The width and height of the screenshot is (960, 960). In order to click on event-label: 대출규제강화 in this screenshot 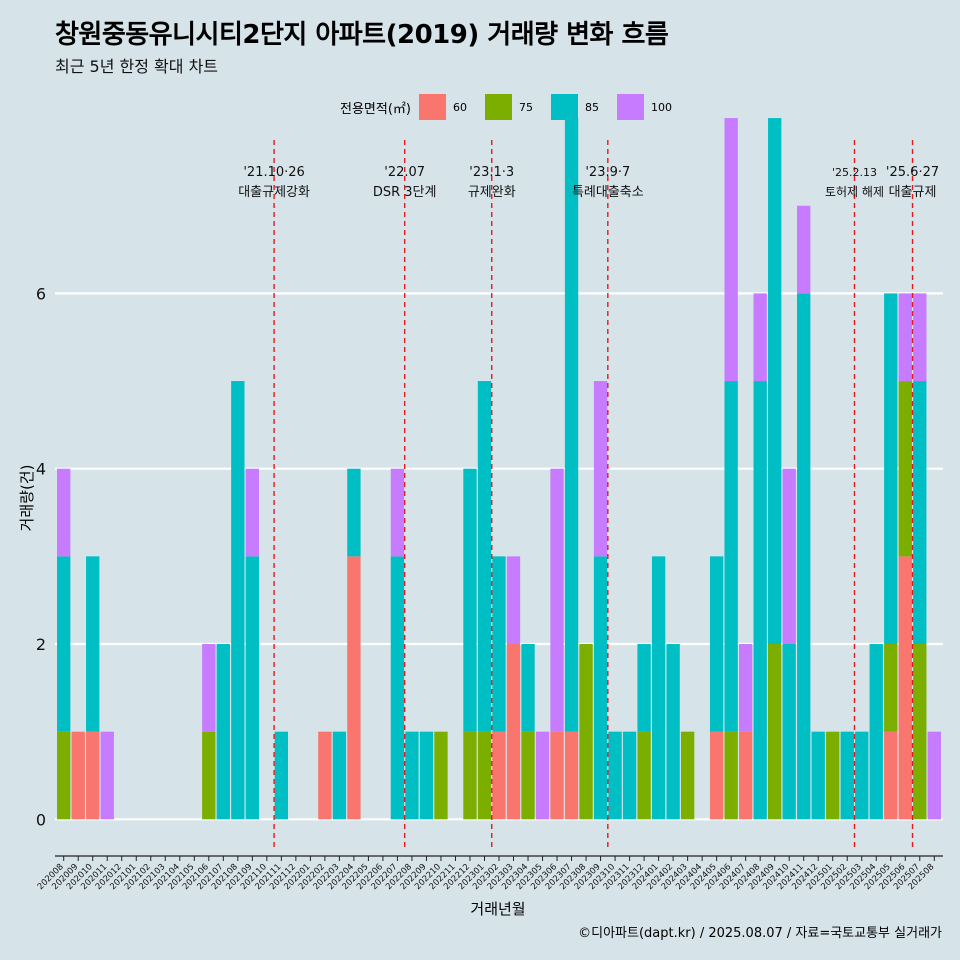, I will do `click(274, 192)`.